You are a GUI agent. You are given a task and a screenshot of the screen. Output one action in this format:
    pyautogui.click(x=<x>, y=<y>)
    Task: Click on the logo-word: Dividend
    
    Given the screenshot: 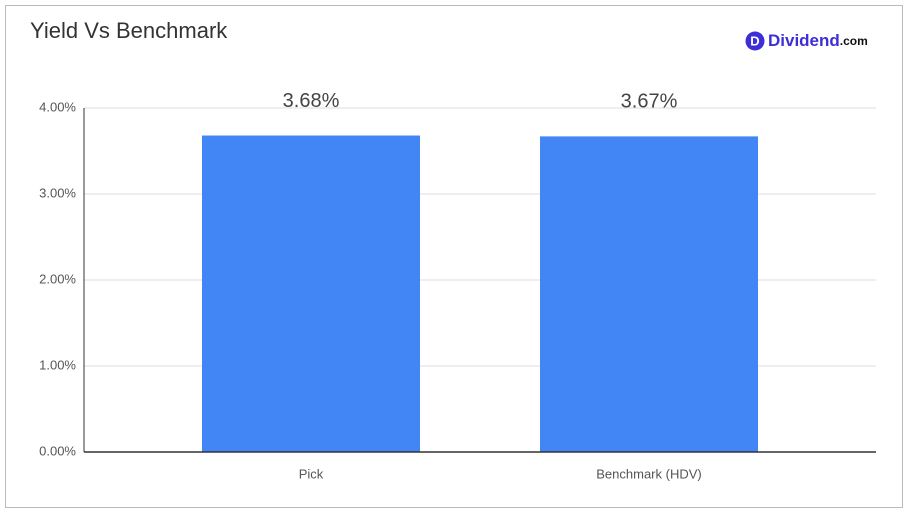 What is the action you would take?
    pyautogui.click(x=804, y=40)
    